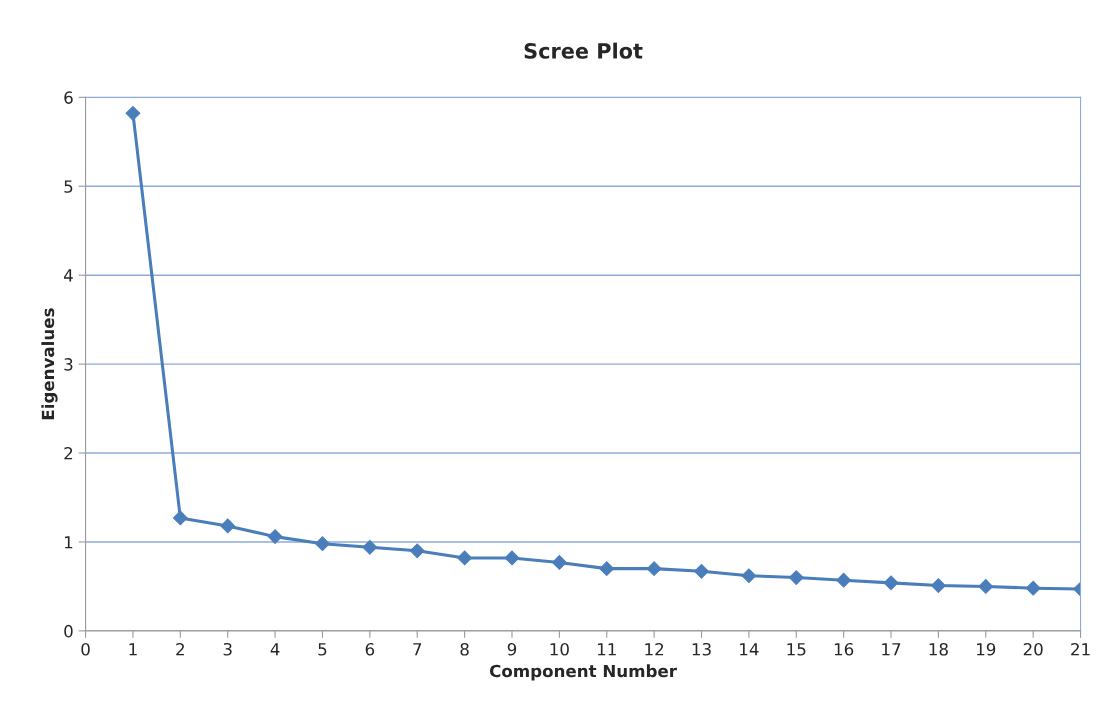 This screenshot has width=1097, height=721. What do you see at coordinates (559, 649) in the screenshot?
I see `x-tick-label: 10` at bounding box center [559, 649].